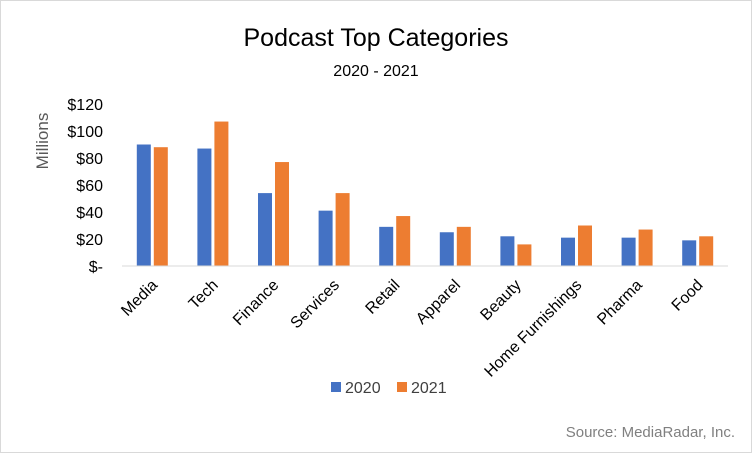 This screenshot has width=752, height=453. What do you see at coordinates (204, 295) in the screenshot?
I see `category-label: Tech` at bounding box center [204, 295].